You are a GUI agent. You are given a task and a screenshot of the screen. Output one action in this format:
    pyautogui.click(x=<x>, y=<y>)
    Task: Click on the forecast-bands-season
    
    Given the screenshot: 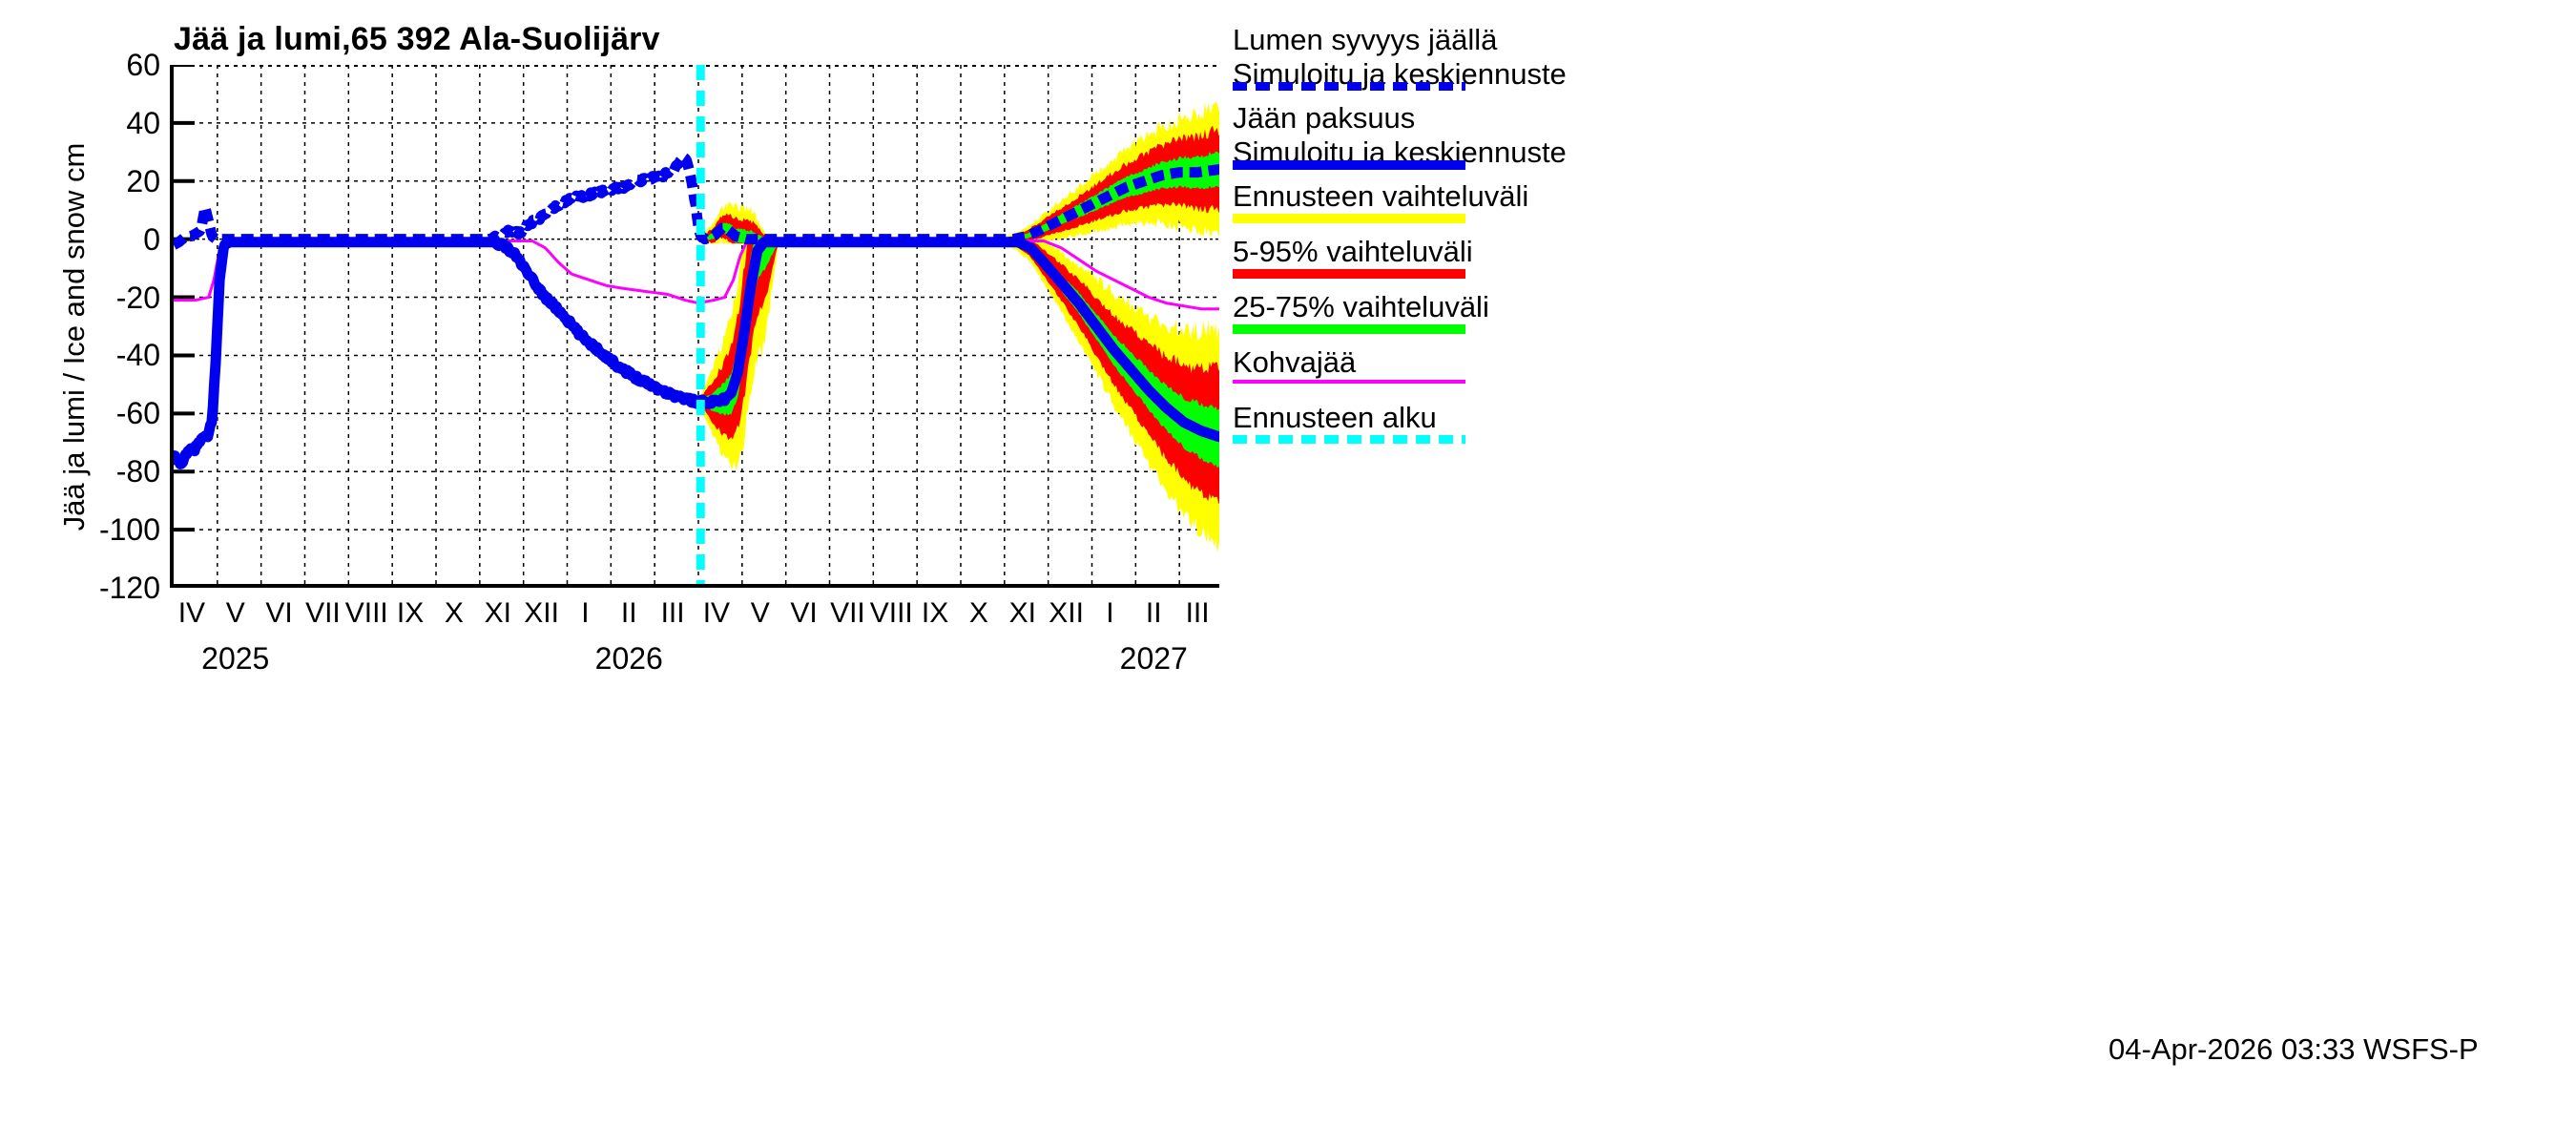 What is the action you would take?
    pyautogui.click(x=1111, y=395)
    